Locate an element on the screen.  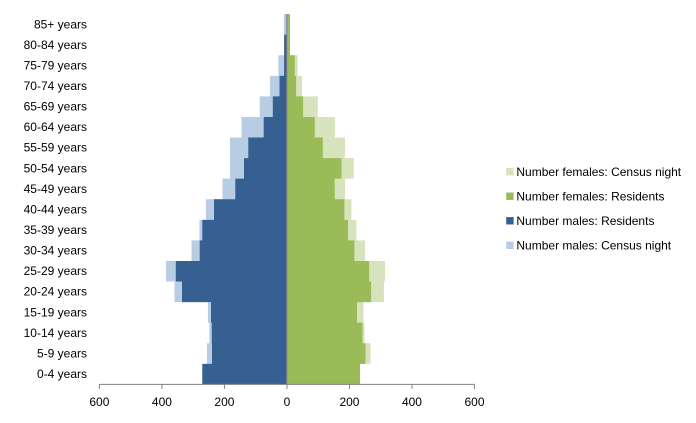
svg-text: 70-74 years is located at coordinates (55, 86).